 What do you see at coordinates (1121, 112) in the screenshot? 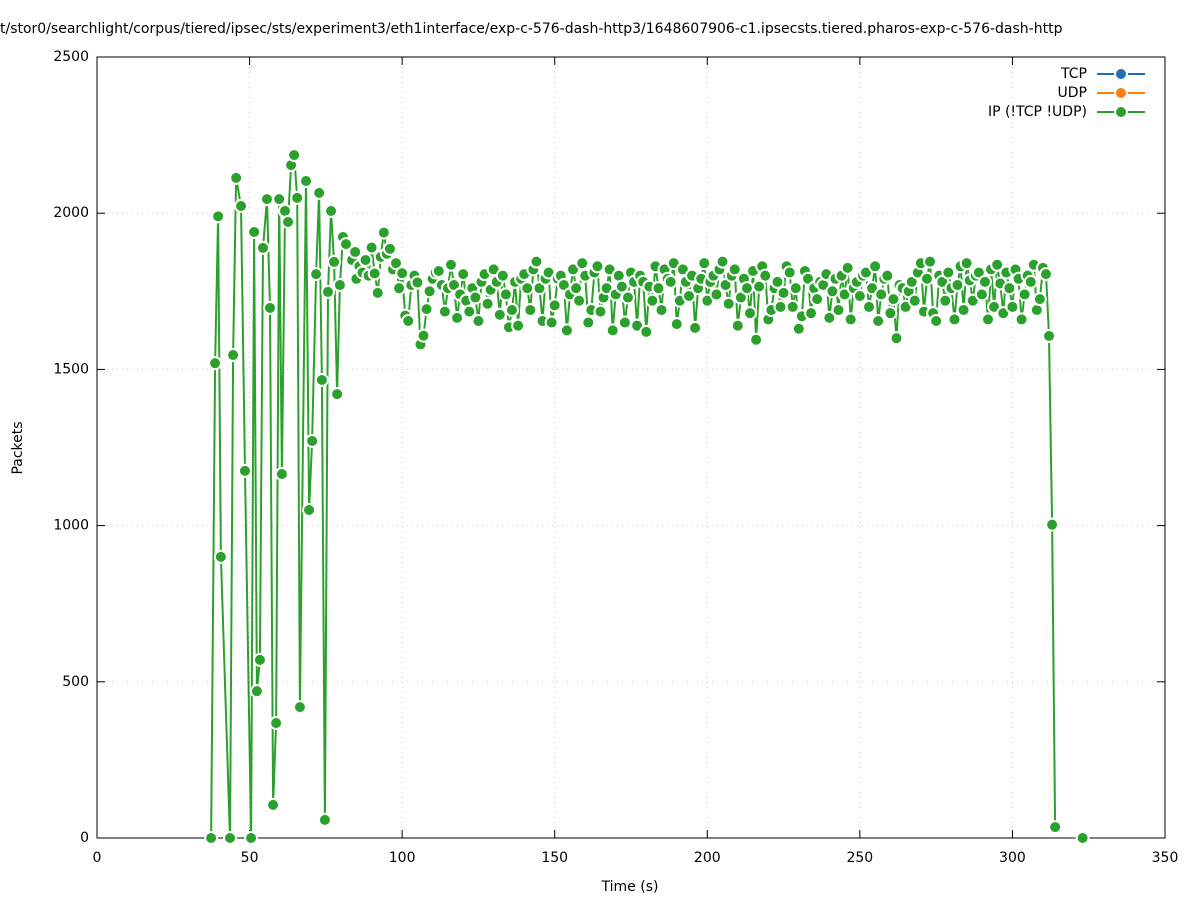
I see `legend-marker` at bounding box center [1121, 112].